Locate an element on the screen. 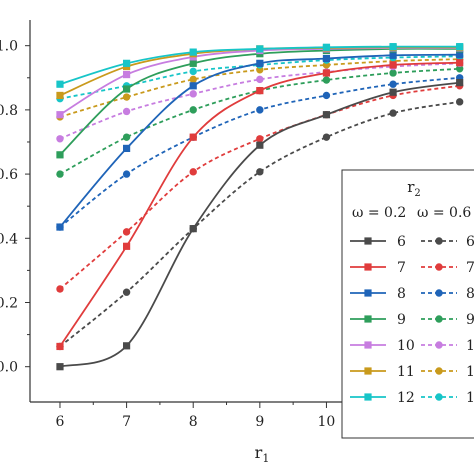 The width and height of the screenshot is (474, 474). legend-label-dashed-6: 6 is located at coordinates (470, 242).